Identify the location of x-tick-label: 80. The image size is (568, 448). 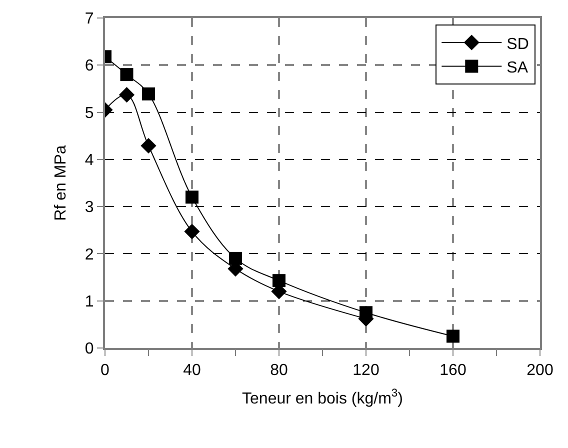
(279, 371).